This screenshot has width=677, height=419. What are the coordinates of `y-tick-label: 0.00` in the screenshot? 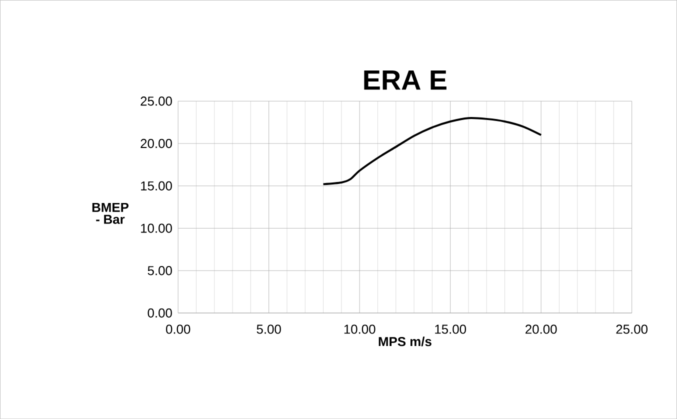 It's located at (160, 313).